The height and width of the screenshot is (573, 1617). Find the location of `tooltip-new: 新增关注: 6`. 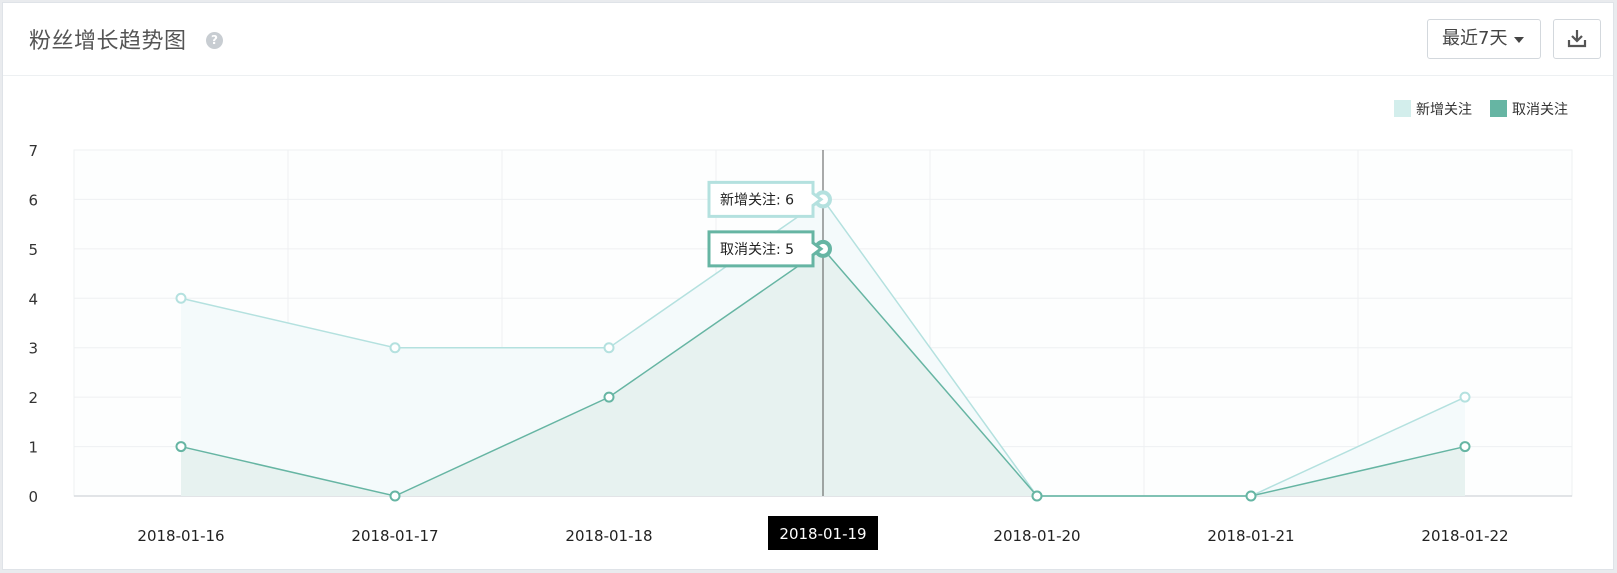

tooltip-new: 新增关注: 6 is located at coordinates (765, 199).